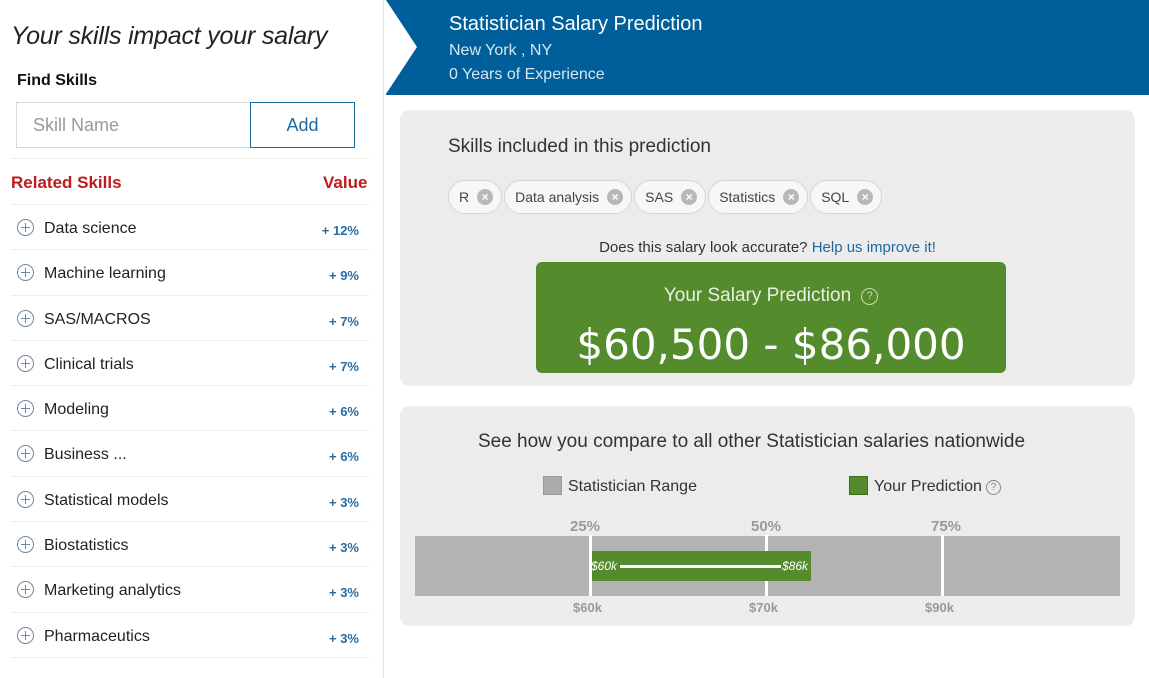 This screenshot has width=1149, height=678. What do you see at coordinates (105, 274) in the screenshot?
I see `skill-name: Machine learning` at bounding box center [105, 274].